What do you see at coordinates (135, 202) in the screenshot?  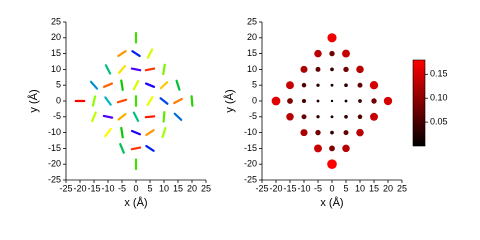 I see `x-axis-label: x (Å)` at bounding box center [135, 202].